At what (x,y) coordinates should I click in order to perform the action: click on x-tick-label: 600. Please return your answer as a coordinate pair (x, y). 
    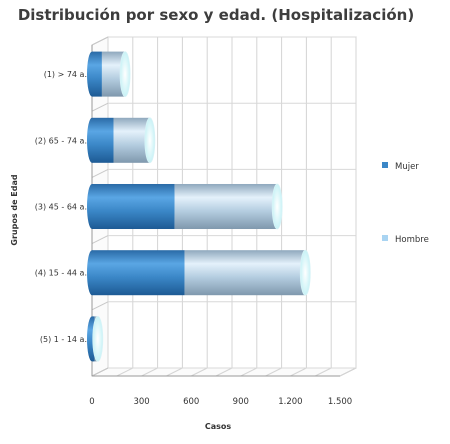
    Looking at the image, I should click on (191, 402).